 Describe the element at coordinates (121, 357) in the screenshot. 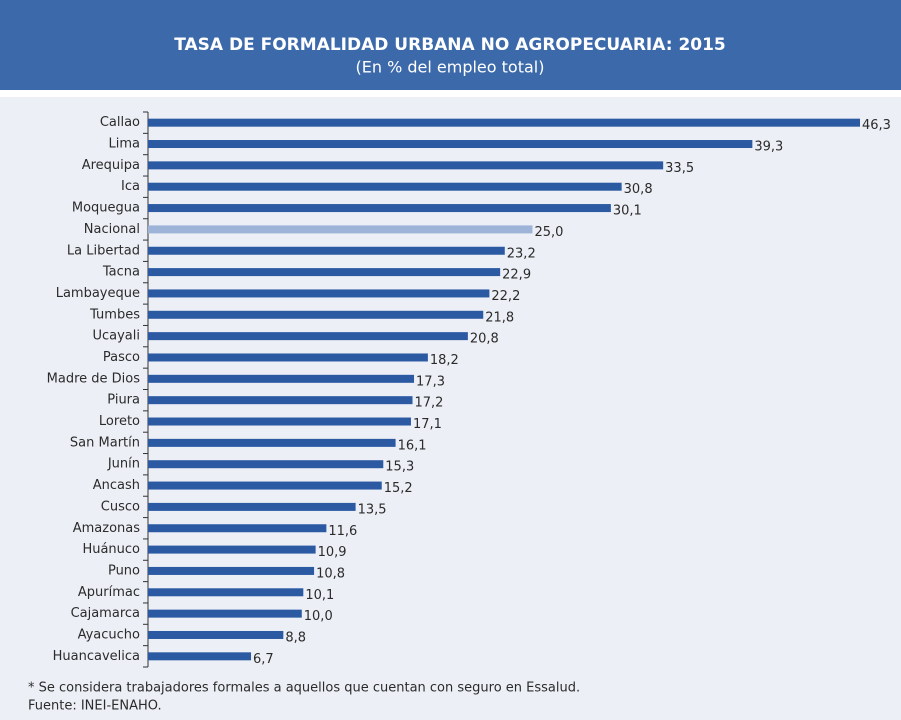

I see `category-label: Pasco` at that location.